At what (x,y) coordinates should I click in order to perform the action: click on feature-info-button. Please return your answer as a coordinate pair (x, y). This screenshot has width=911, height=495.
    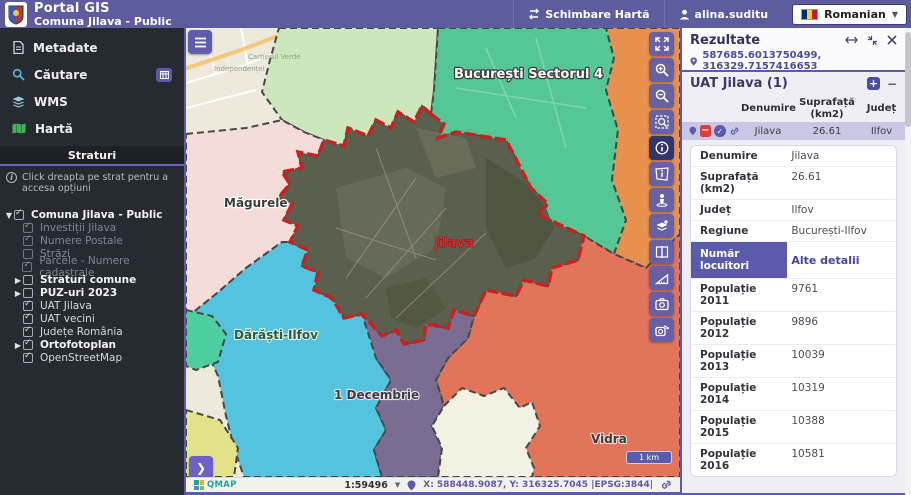
    Looking at the image, I should click on (661, 174).